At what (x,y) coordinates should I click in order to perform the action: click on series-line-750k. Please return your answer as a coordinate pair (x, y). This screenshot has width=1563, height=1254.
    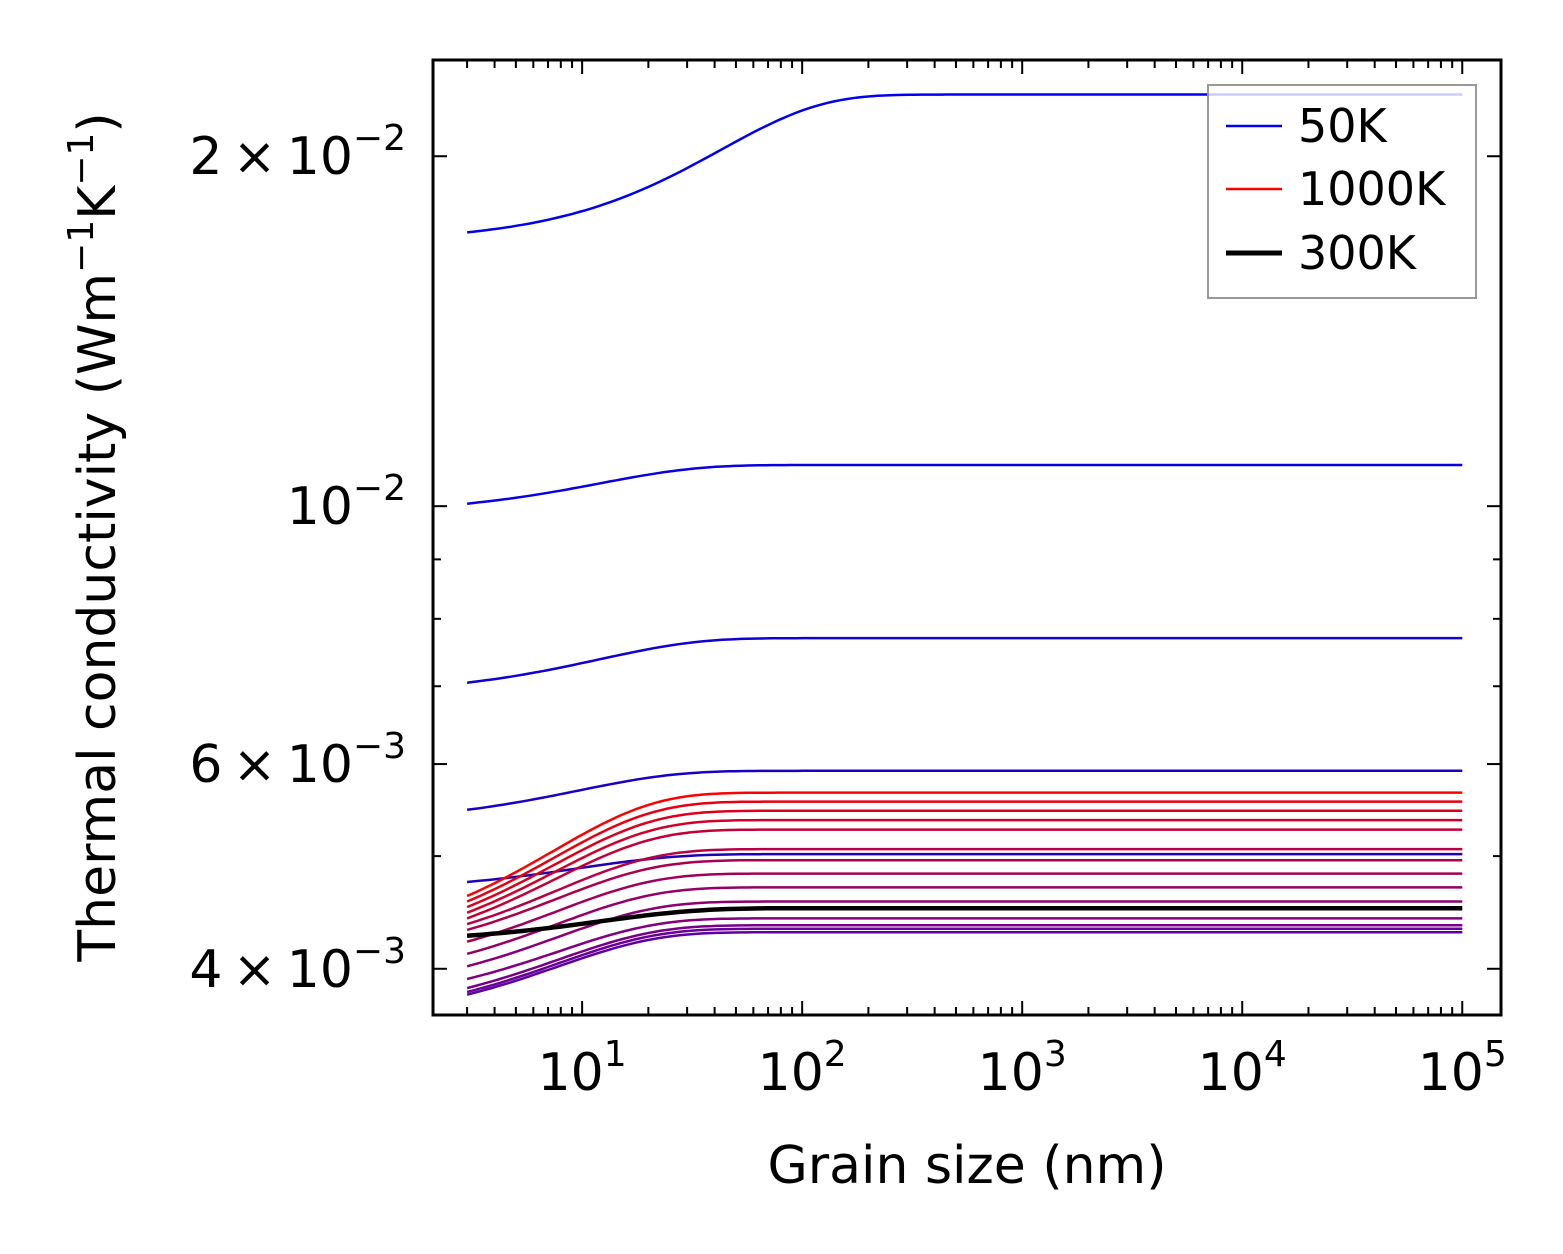
    Looking at the image, I should click on (964, 886).